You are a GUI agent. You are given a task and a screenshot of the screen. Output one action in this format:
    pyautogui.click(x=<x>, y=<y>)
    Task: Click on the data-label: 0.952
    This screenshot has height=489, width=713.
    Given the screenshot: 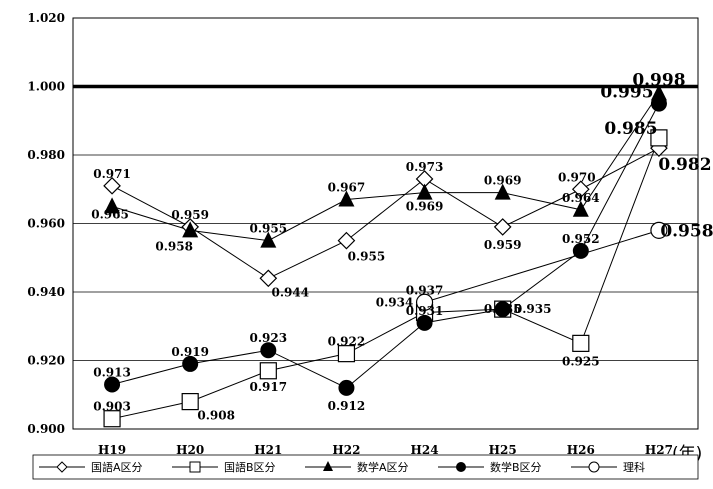 What is the action you would take?
    pyautogui.click(x=581, y=239)
    